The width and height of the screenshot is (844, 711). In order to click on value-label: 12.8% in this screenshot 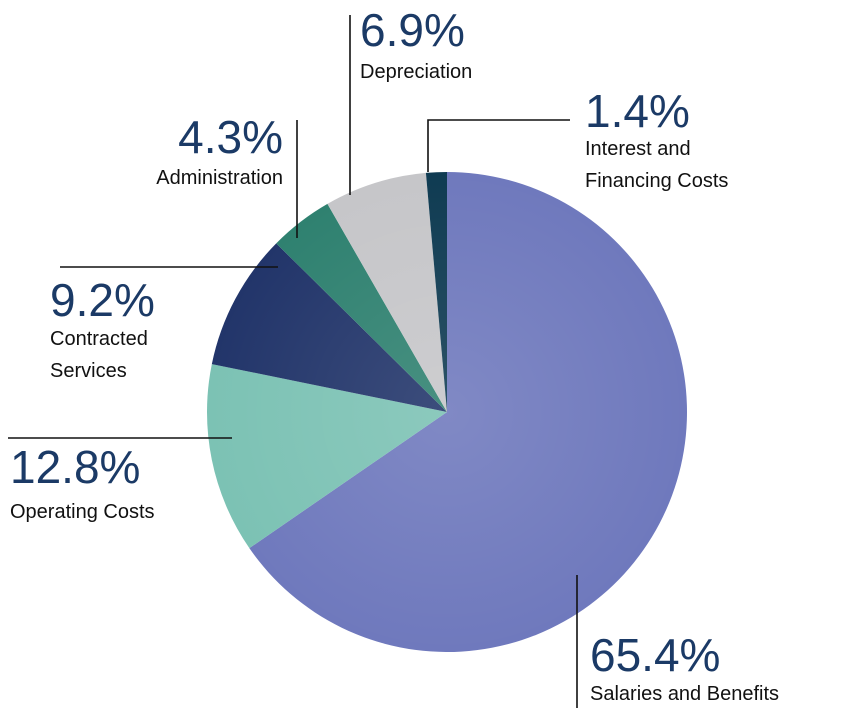, I will do `click(75, 467)`.